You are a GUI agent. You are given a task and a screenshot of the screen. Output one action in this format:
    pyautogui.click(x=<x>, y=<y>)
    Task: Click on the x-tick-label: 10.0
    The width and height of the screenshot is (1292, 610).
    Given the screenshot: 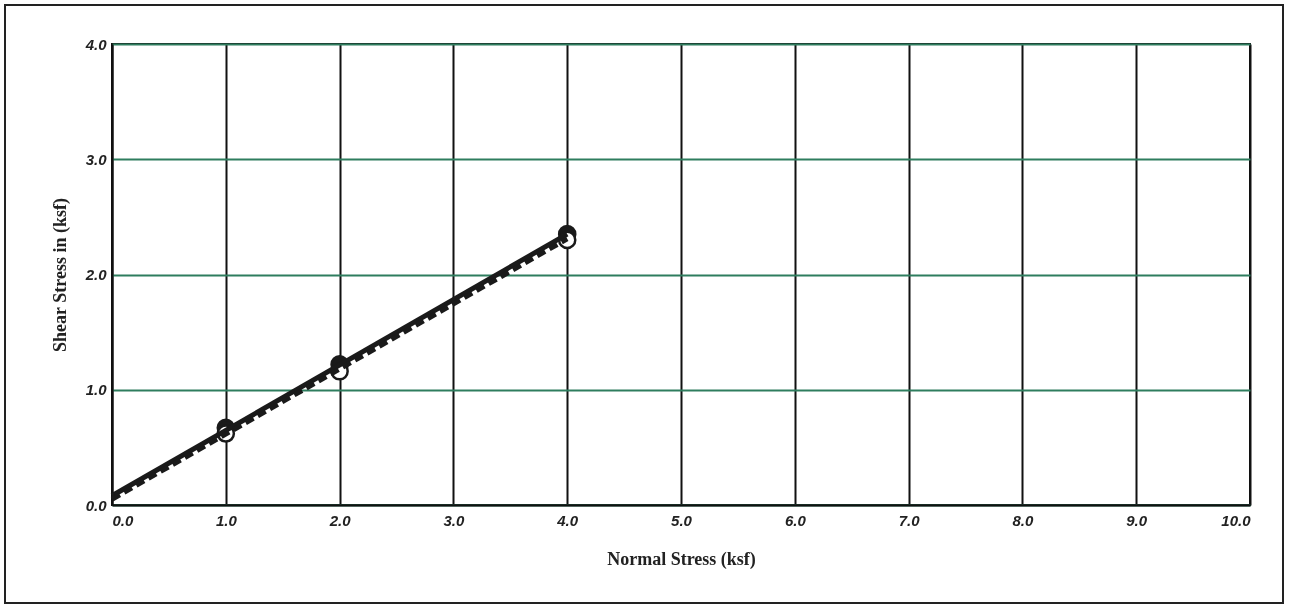 What is the action you would take?
    pyautogui.click(x=1236, y=520)
    